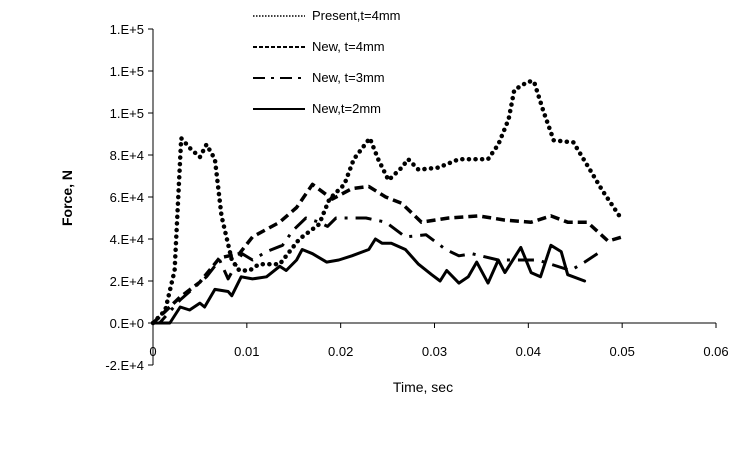  What do you see at coordinates (340, 351) in the screenshot?
I see `x-tick-label: 0.02` at bounding box center [340, 351].